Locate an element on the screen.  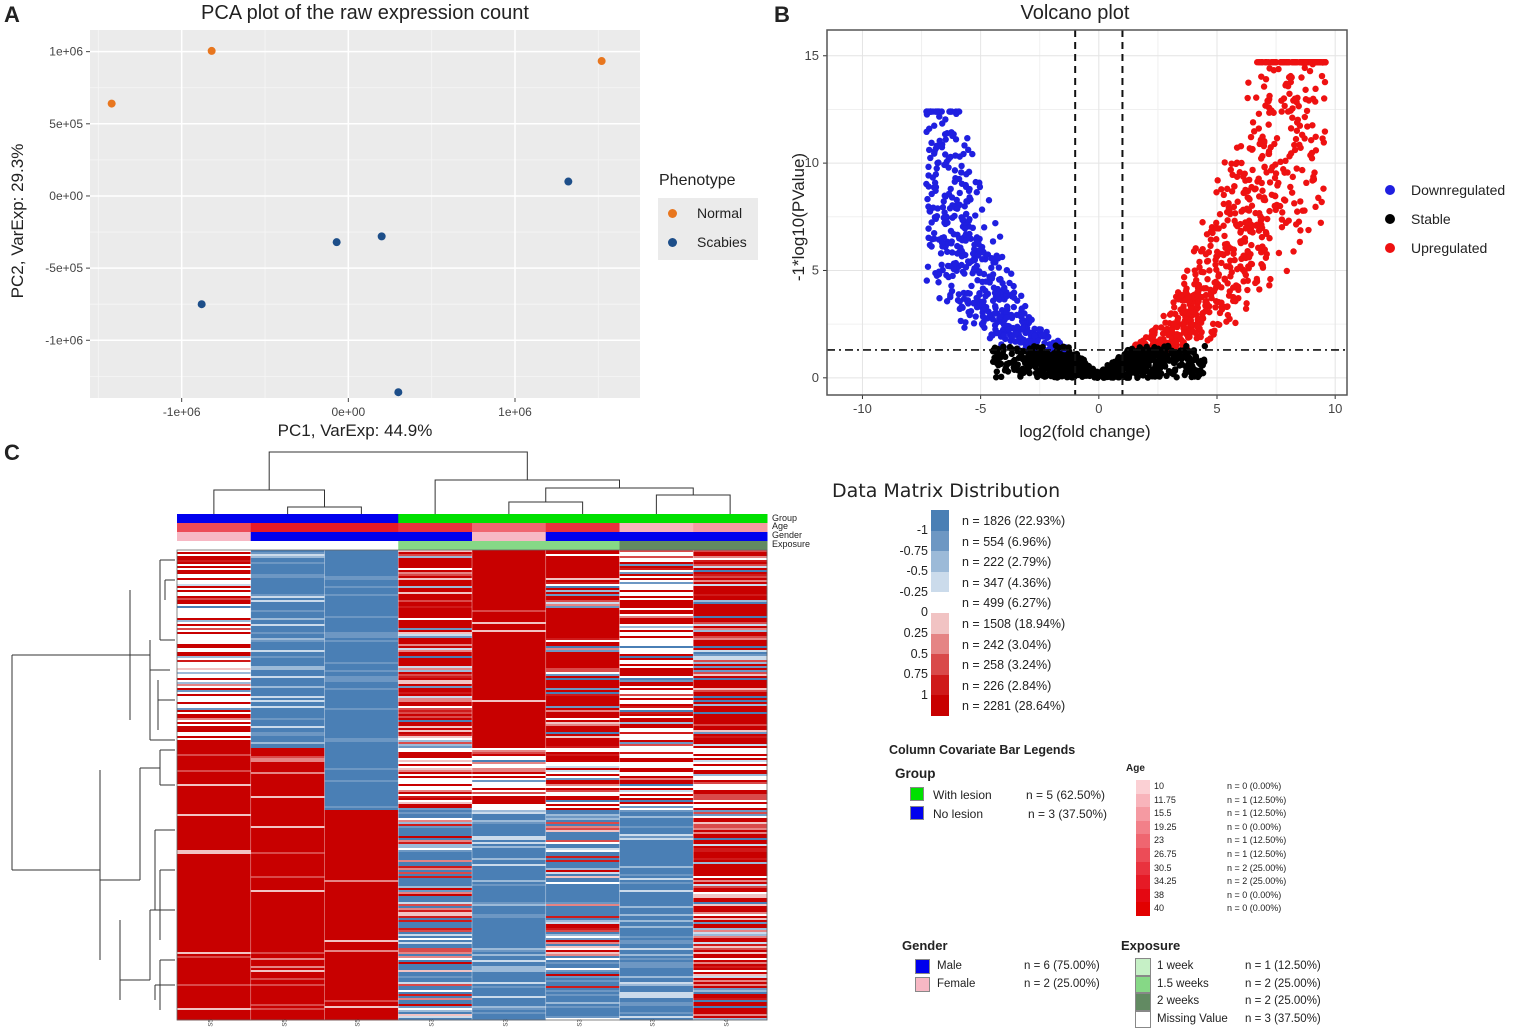
covariate-bar-age is located at coordinates (730, 527).